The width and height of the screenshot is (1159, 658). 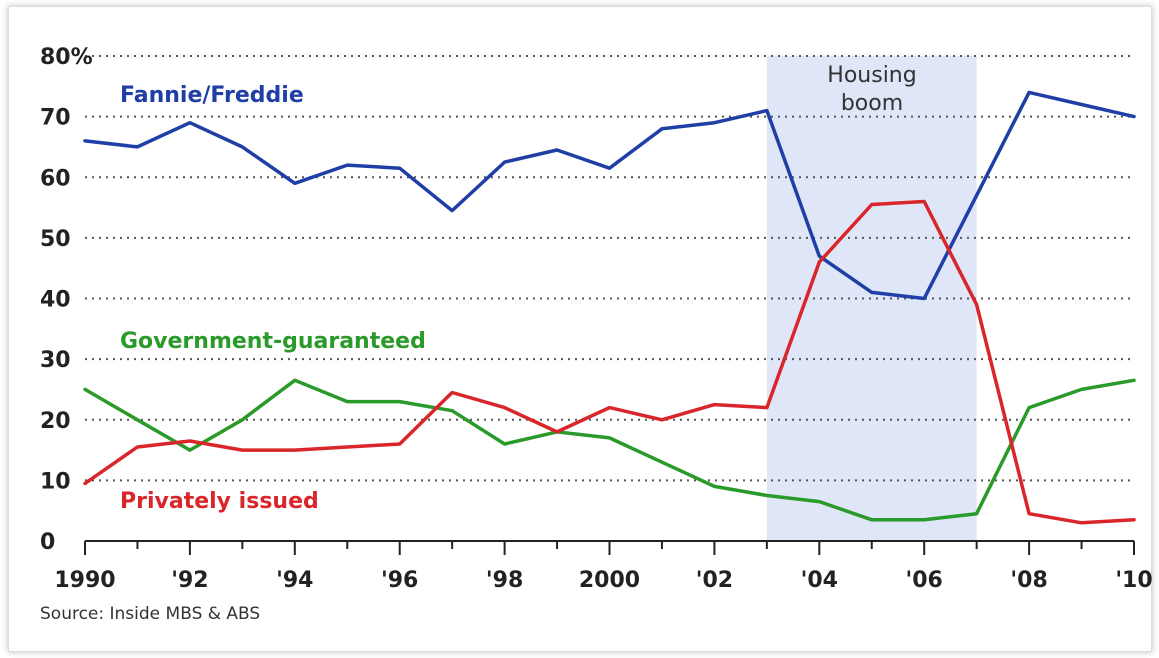 What do you see at coordinates (872, 103) in the screenshot?
I see `housing-boom-label-line2: boom` at bounding box center [872, 103].